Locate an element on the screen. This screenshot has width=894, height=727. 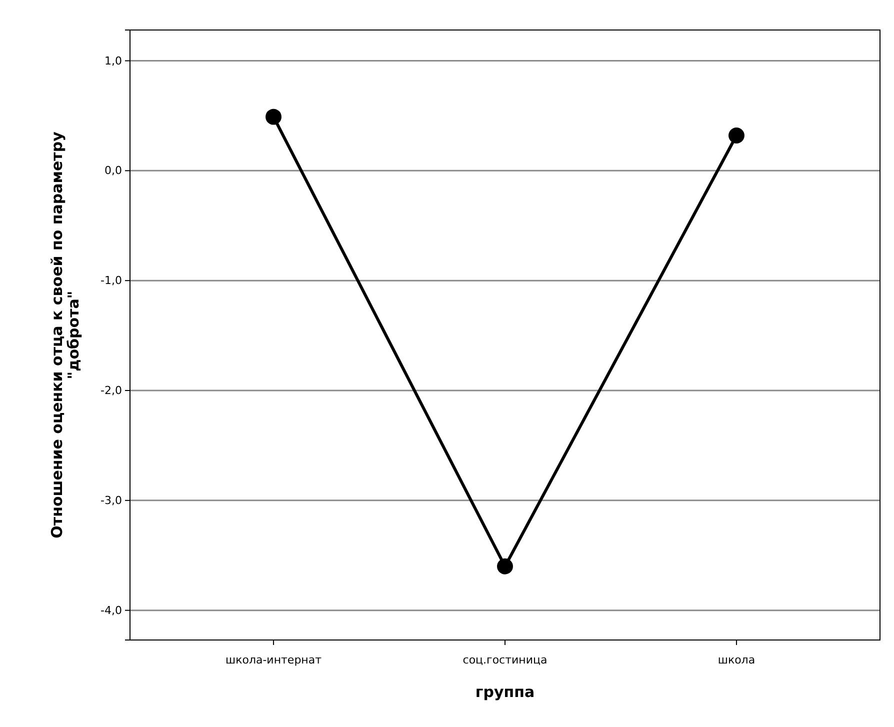
y-tick-label: 1,0 is located at coordinates (113, 61).